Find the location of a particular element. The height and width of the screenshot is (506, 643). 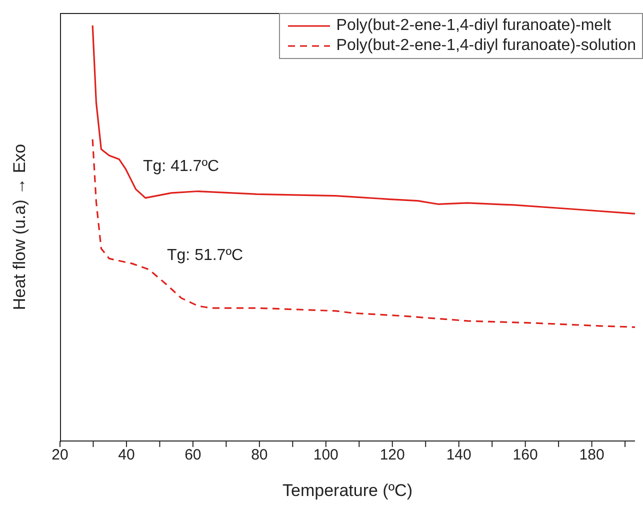

legend-label: Poly(but-2-ene-1,4-diyl furanoate)-melt is located at coordinates (474, 26).